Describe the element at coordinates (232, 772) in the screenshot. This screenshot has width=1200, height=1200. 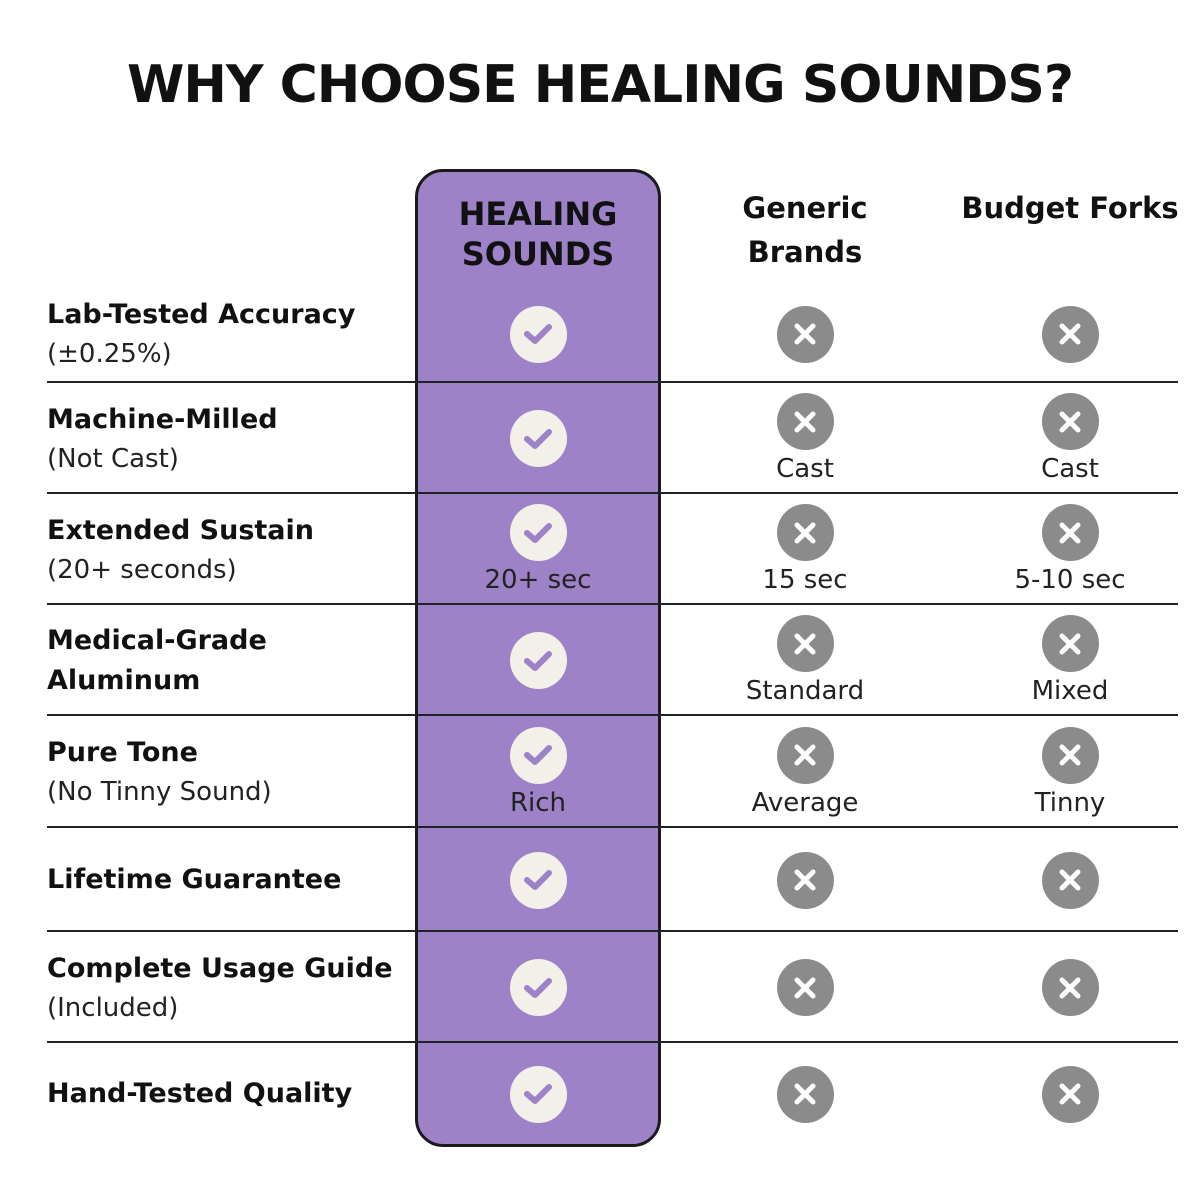
I see `feature-label: Pure Tone (No Tinny Sound)` at that location.